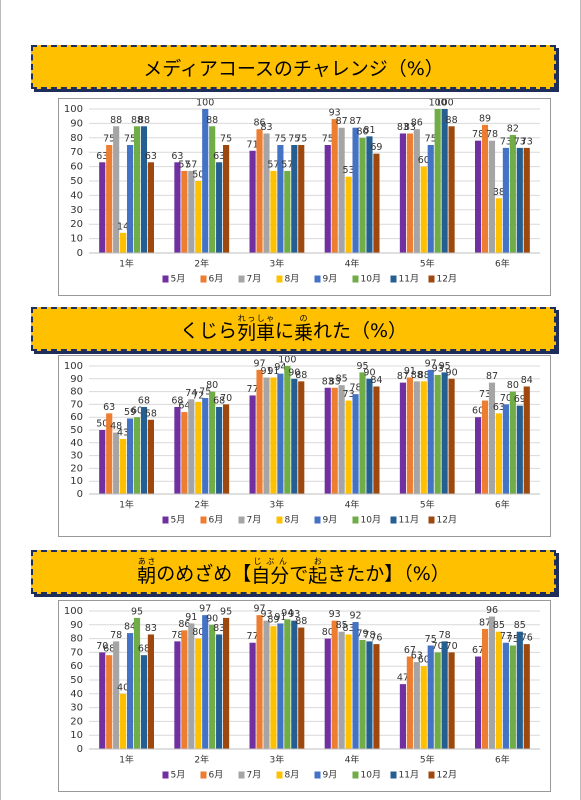  What do you see at coordinates (502, 505) in the screenshot?
I see `x-tick-label: 6年` at bounding box center [502, 505].